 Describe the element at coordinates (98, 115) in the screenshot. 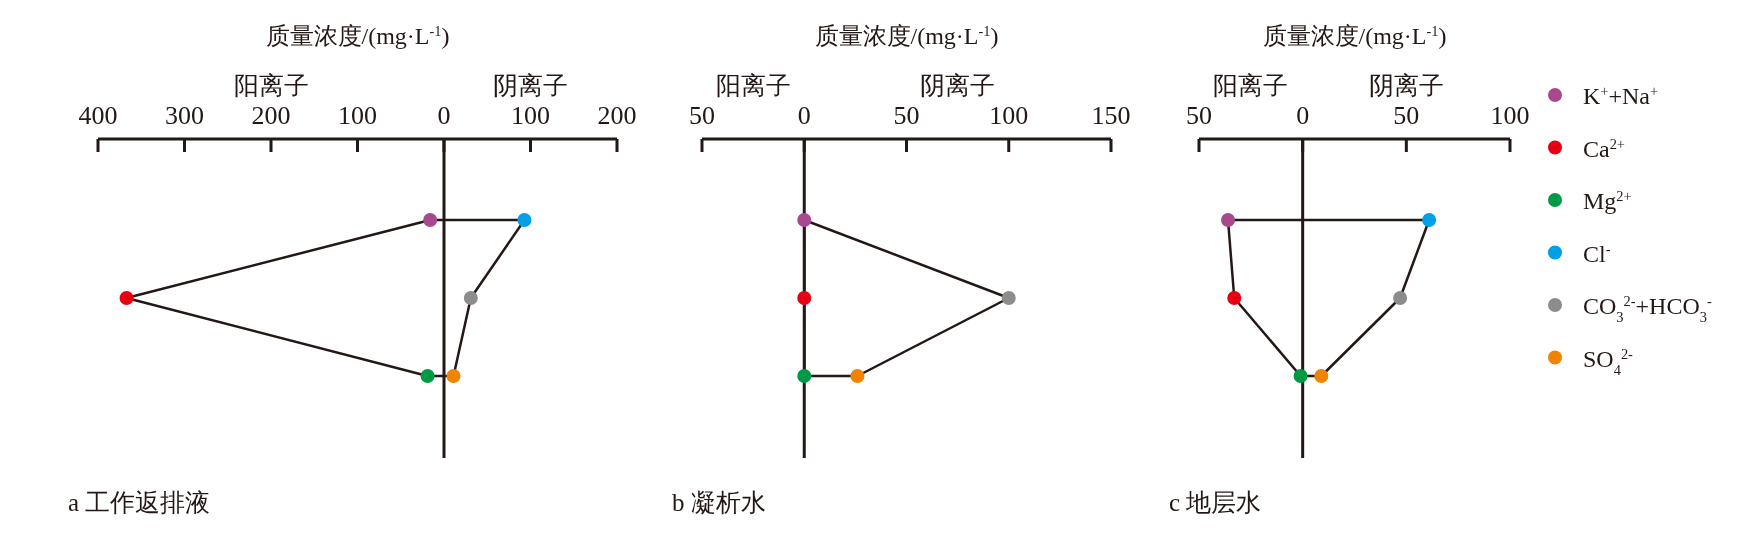

I see `x-tick-label: 400` at that location.